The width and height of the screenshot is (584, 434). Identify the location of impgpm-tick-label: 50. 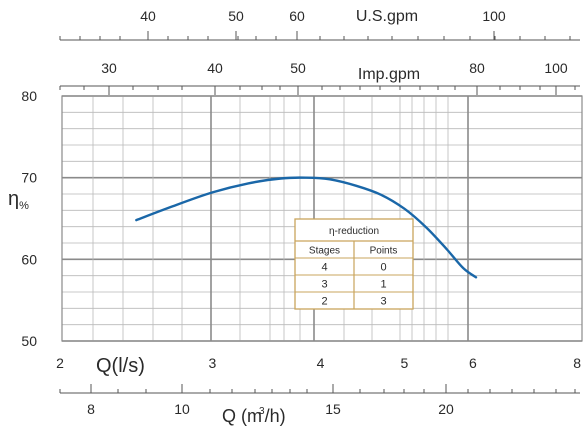
(298, 68).